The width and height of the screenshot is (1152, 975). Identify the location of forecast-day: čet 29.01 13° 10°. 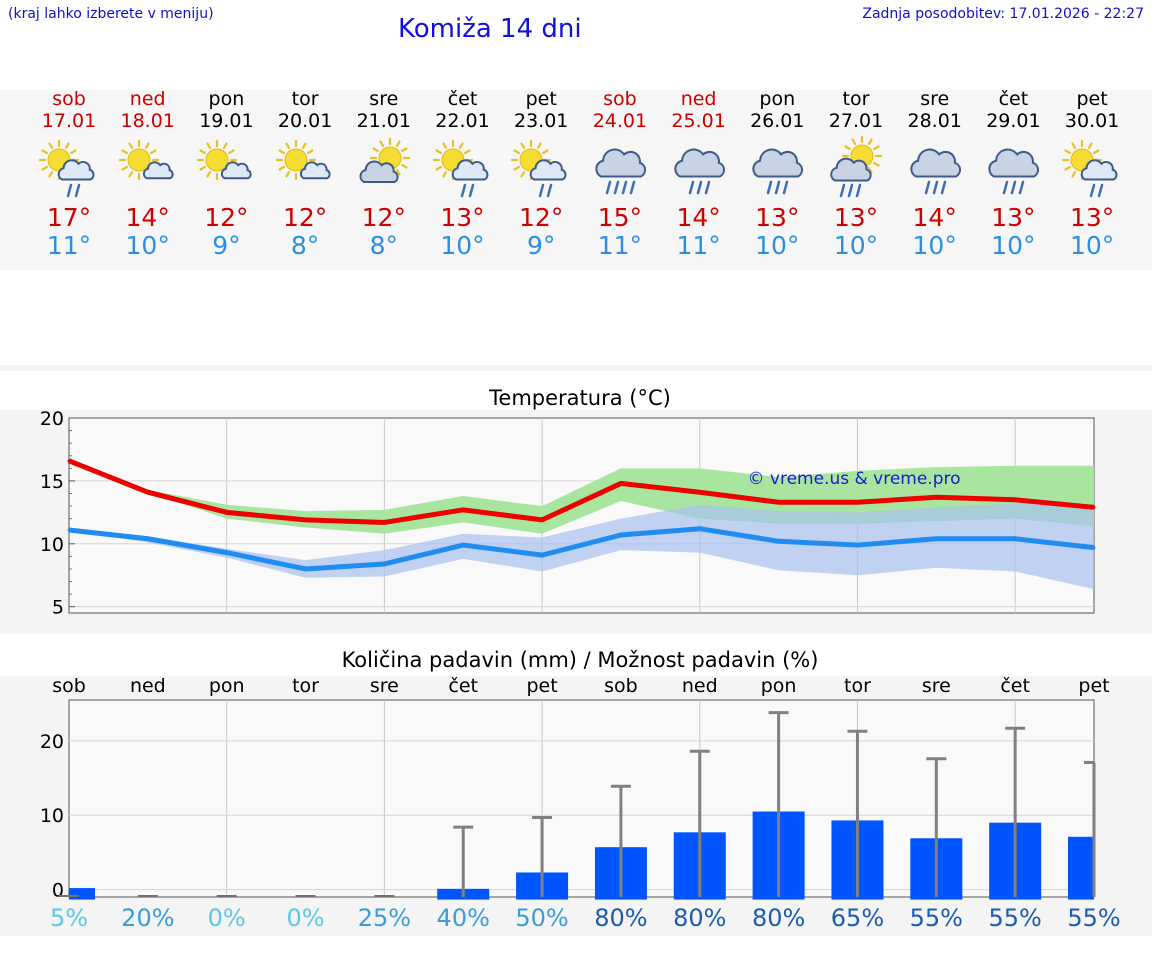
(1013, 174).